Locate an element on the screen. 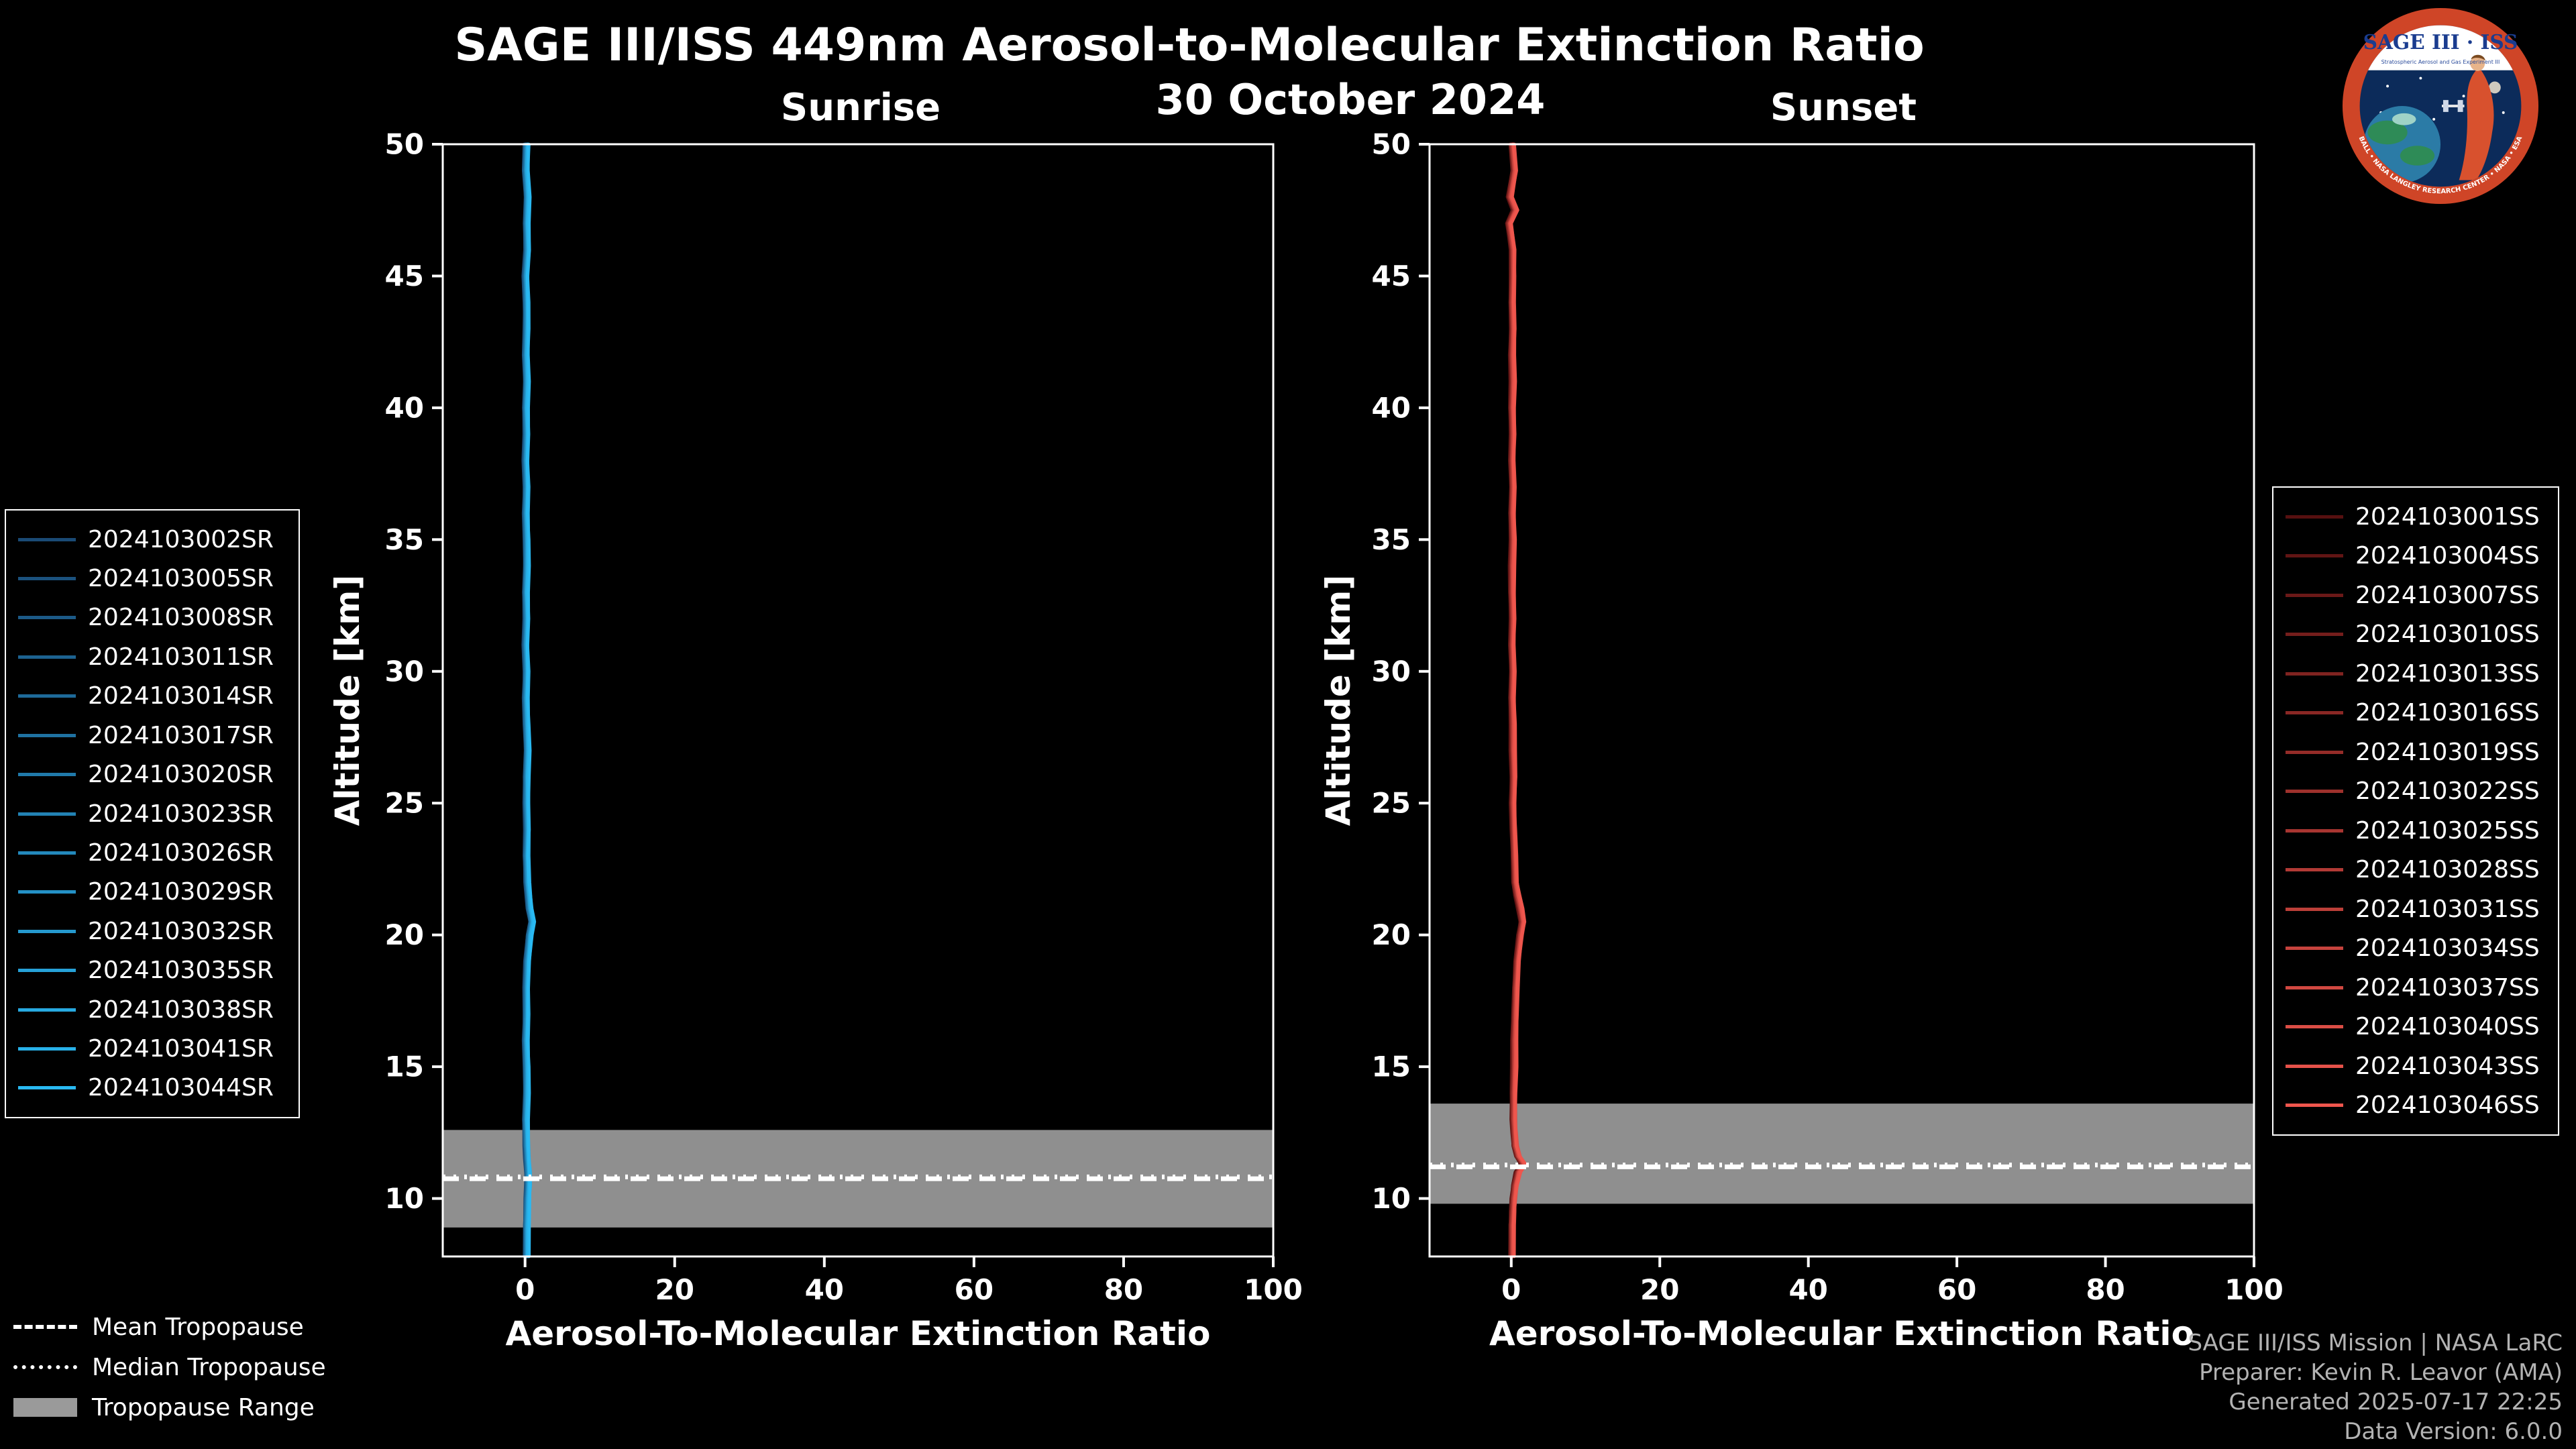 Image resolution: width=2576 pixels, height=1449 pixels. legend-item: 2024103019SS is located at coordinates (2416, 752).